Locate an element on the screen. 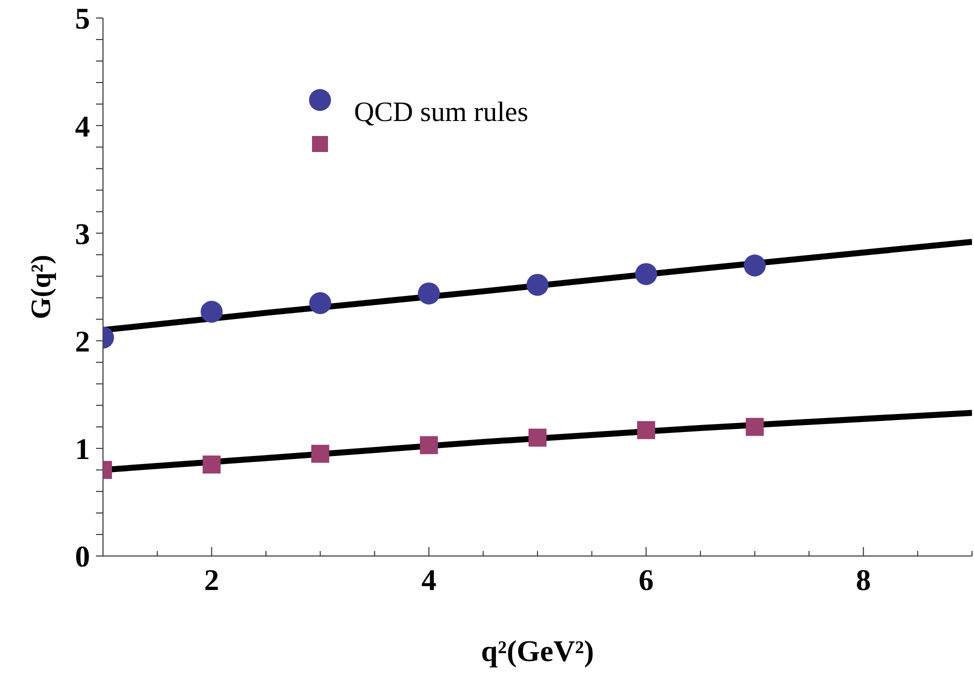 The image size is (974, 681). x-tick-label: 8 is located at coordinates (863, 580).